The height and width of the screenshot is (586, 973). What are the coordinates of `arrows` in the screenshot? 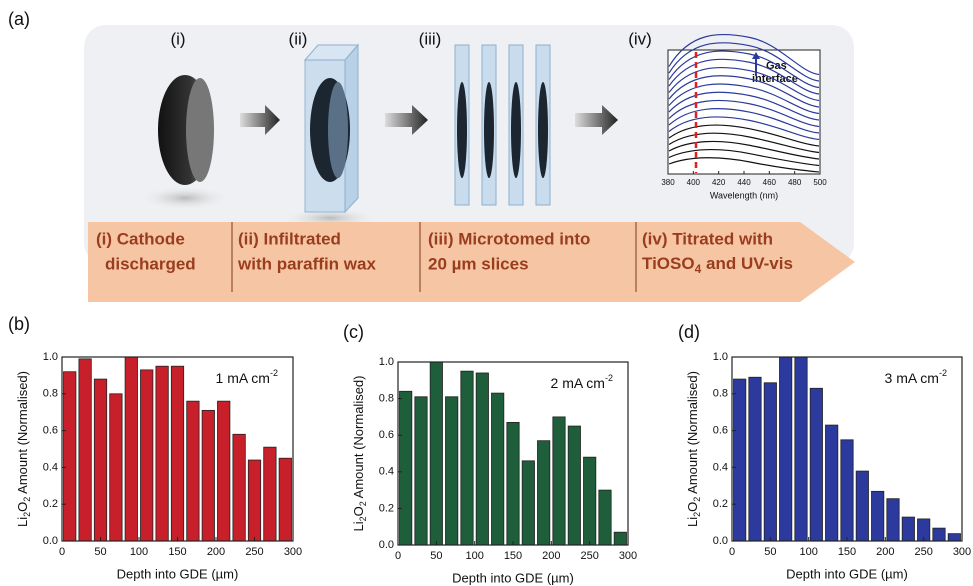 It's located at (429, 120).